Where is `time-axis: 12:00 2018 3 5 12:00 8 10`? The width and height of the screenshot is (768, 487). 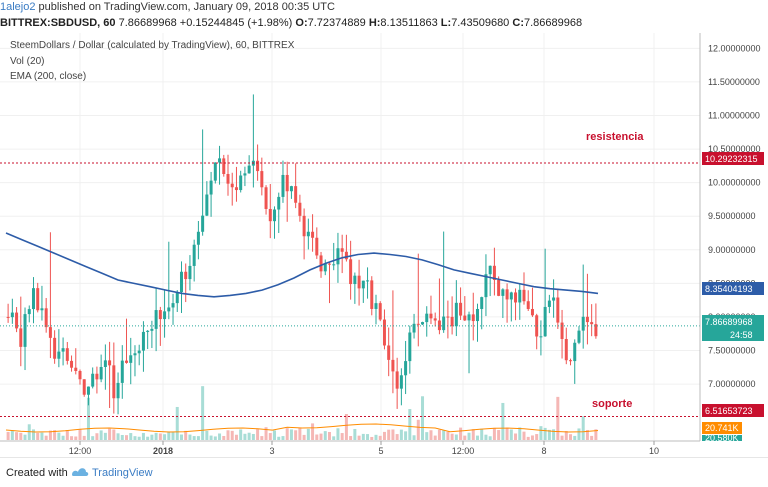
time-axis: 12:00 2018 3 5 12:00 8 10 is located at coordinates (364, 448).